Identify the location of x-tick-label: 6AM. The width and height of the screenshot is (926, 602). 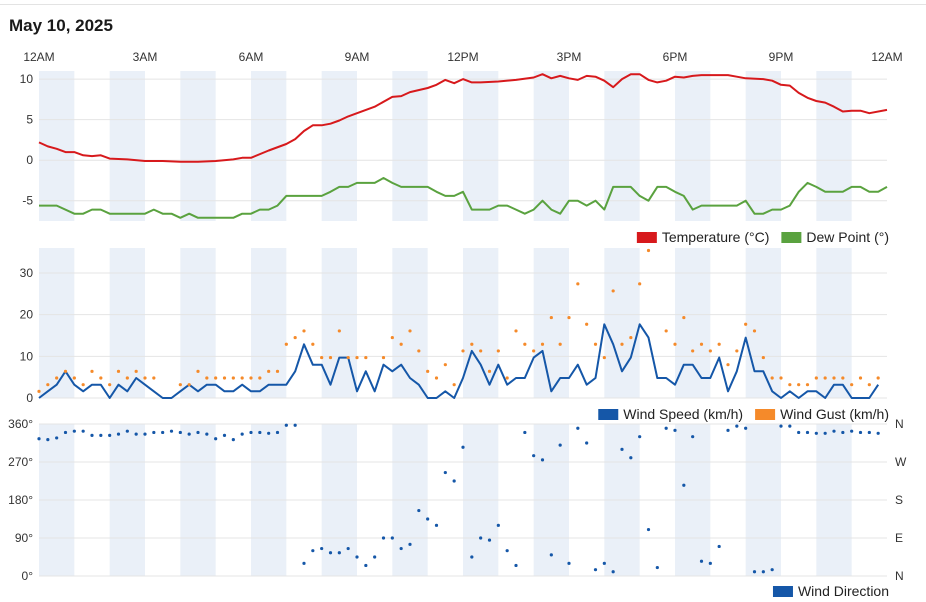
(251, 57).